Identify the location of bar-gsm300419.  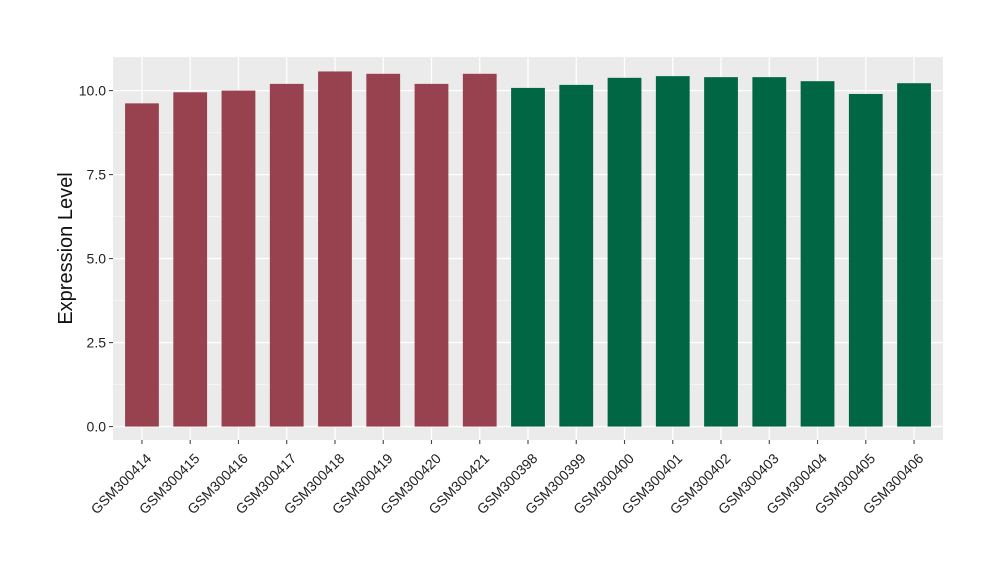
(383, 250).